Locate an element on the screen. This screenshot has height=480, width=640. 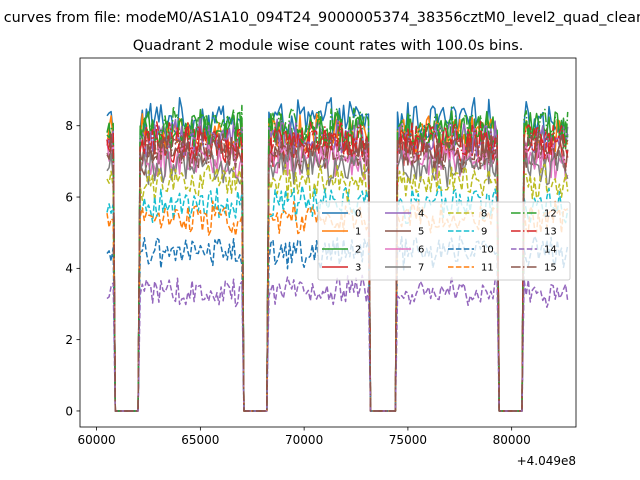
legend-label-12: 12 is located at coordinates (550, 214).